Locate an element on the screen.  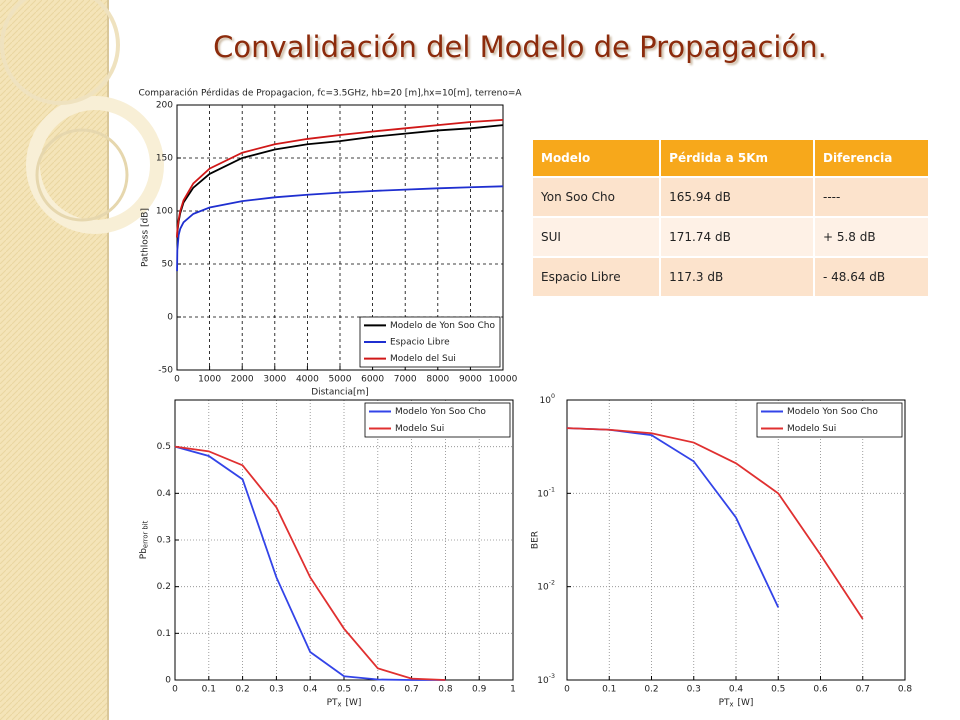
cell: 117.3 dB is located at coordinates (737, 276).